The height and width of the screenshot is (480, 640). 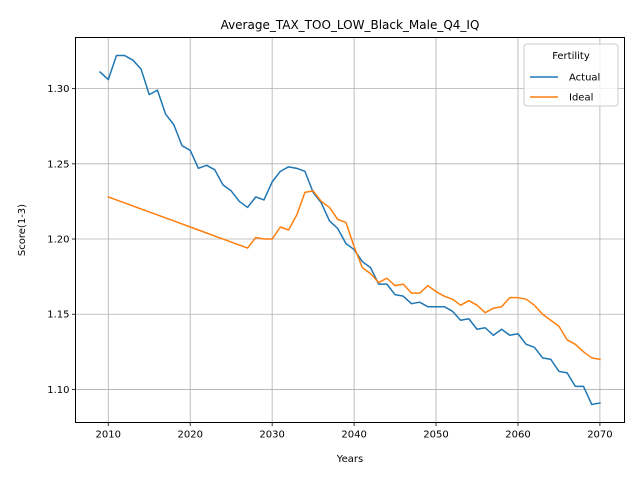 I want to click on y-tick-label: 1.25, so click(x=58, y=164).